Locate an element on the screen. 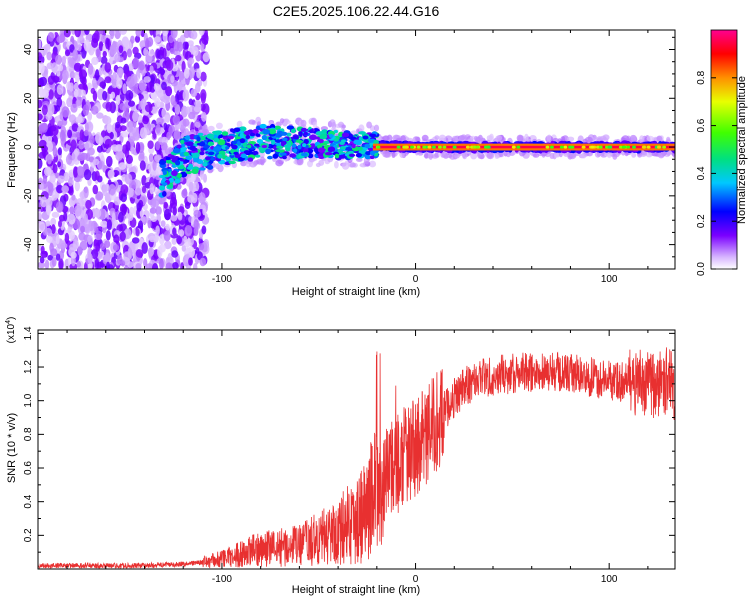 This screenshot has width=750, height=600. snr-ytick-label: 1.0 is located at coordinates (28, 400).